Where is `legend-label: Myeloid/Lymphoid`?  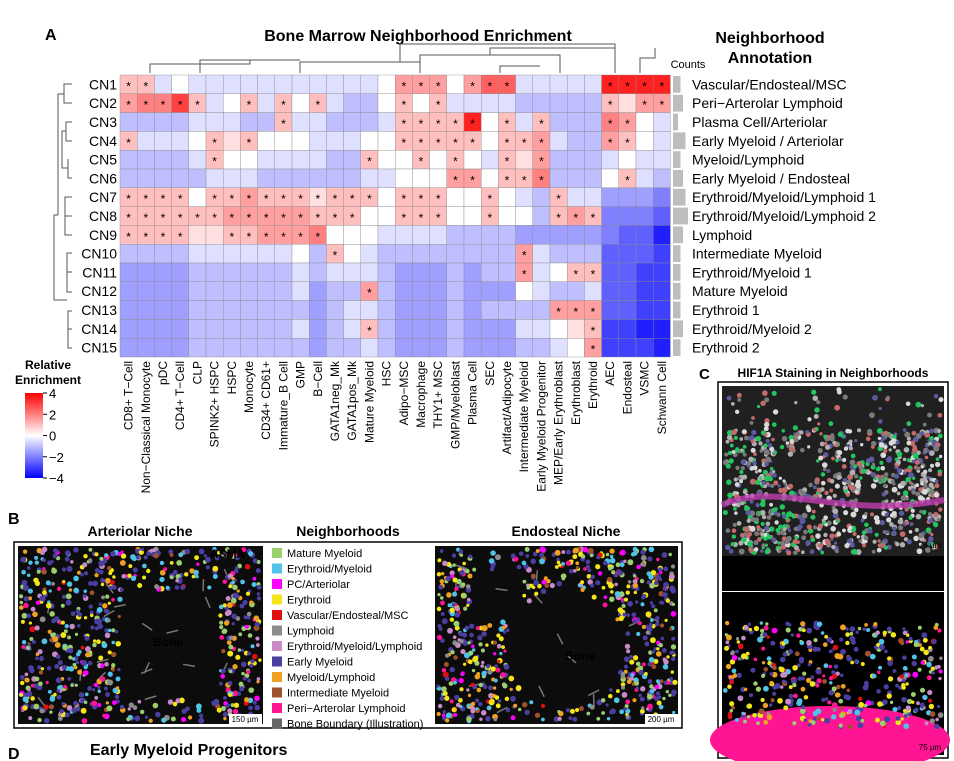
legend-label: Myeloid/Lymphoid is located at coordinates (331, 678).